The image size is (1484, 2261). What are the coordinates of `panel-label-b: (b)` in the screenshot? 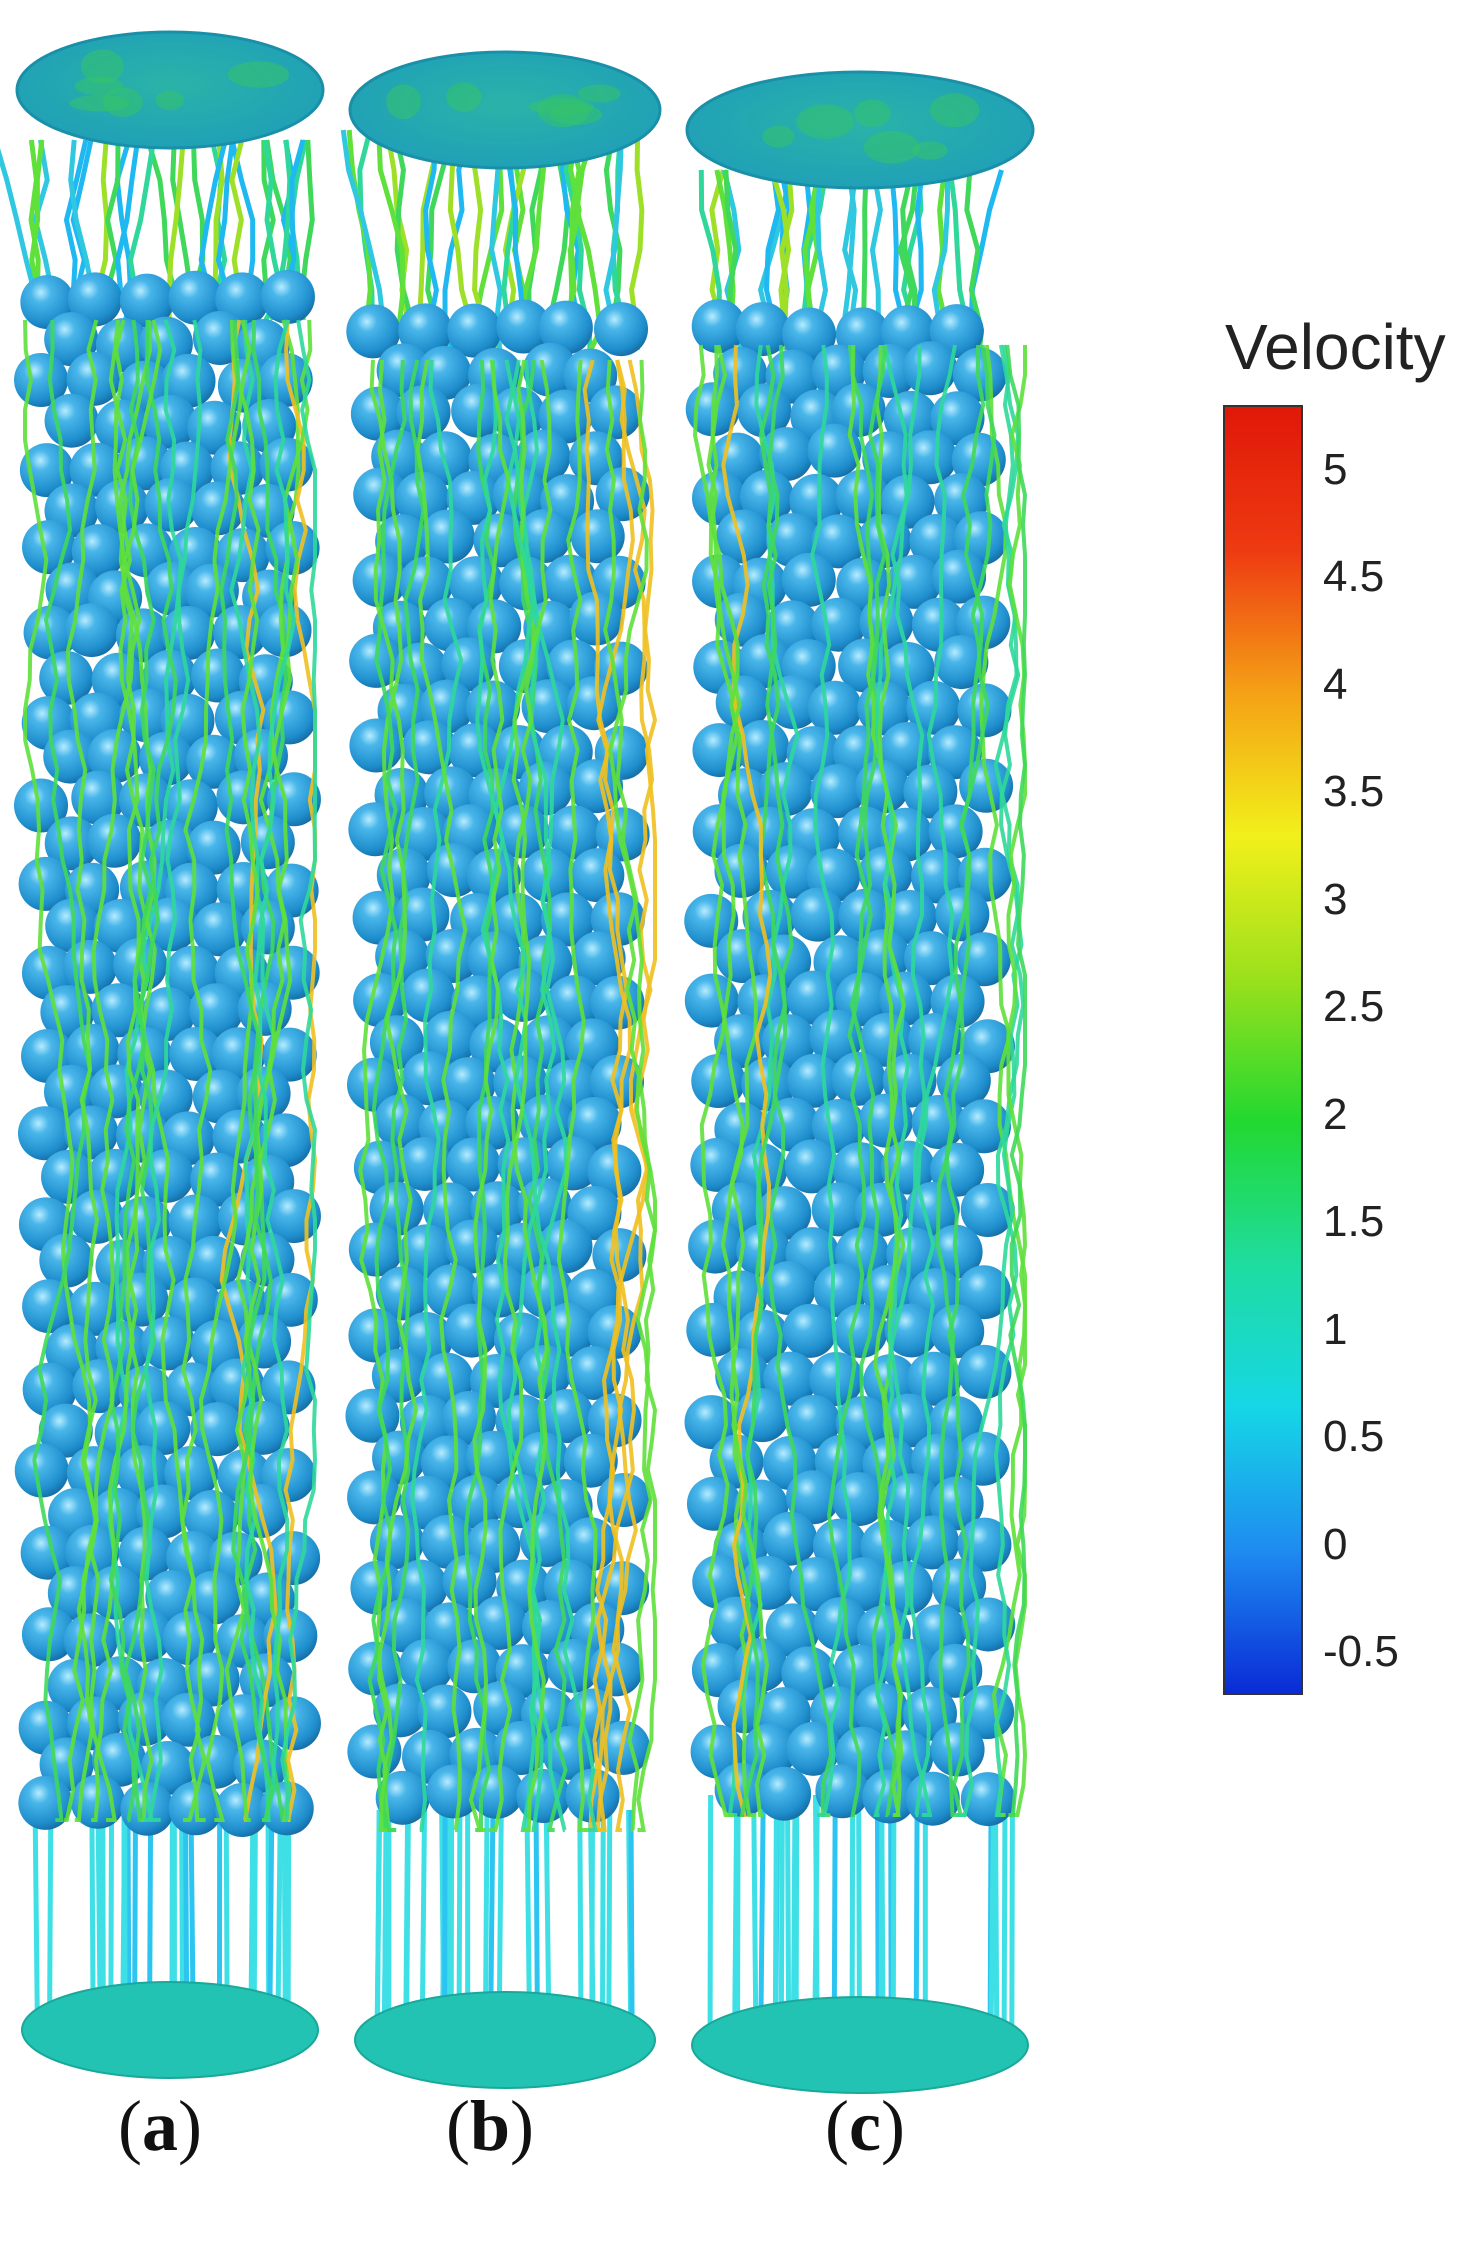 It's located at (489, 2126).